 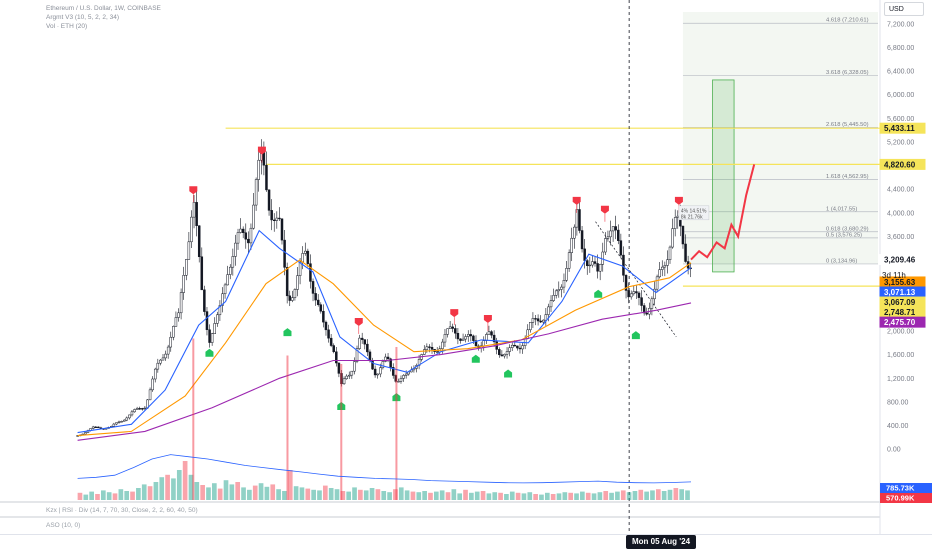 What do you see at coordinates (847, 21) in the screenshot?
I see `fib-level-label: 4.618 (7,210.61)` at bounding box center [847, 21].